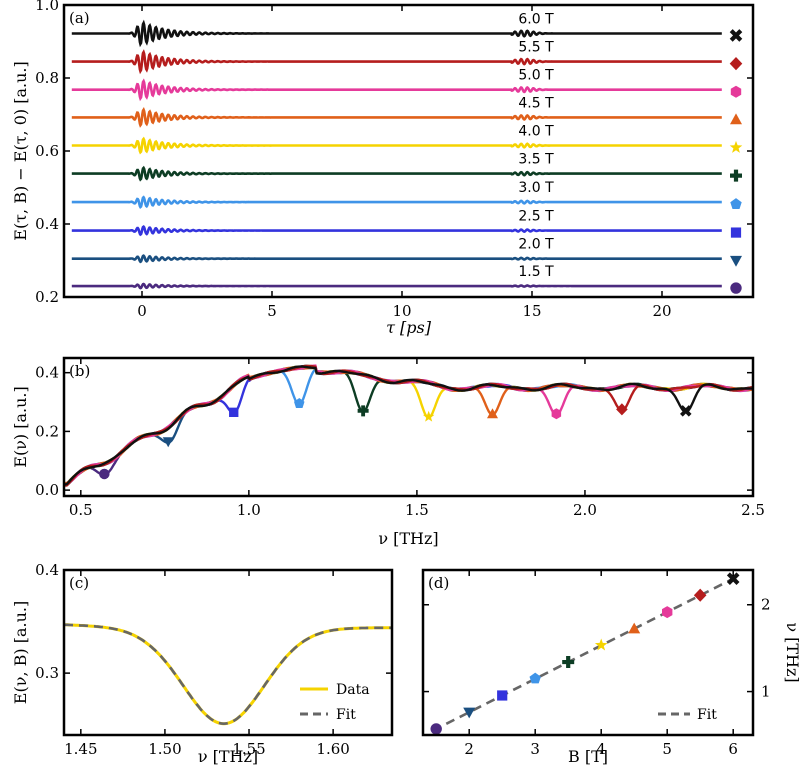  Describe the element at coordinates (736, 175) in the screenshot. I see `marker-3.5` at that location.